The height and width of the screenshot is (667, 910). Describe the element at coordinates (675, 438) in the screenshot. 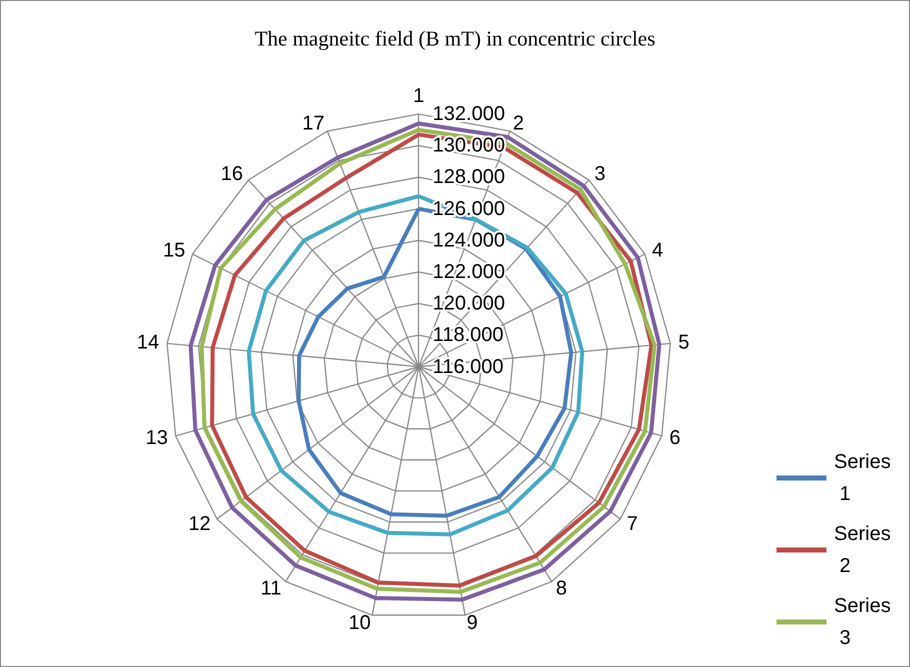

I see `spoke-label: 6` at that location.